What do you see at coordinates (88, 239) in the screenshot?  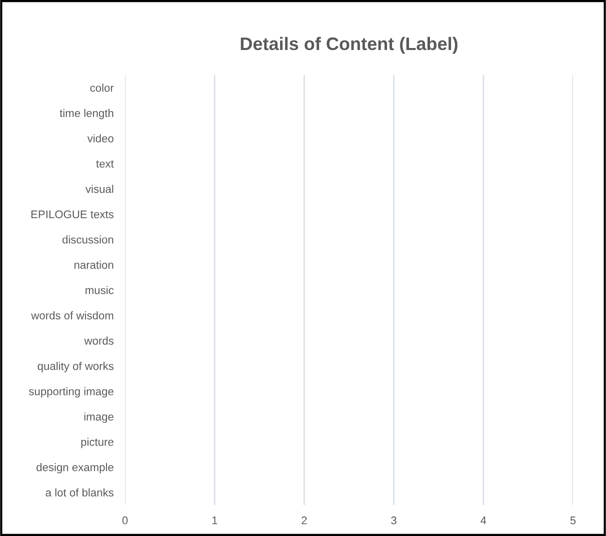 I see `y-tick-label: discussion` at bounding box center [88, 239].